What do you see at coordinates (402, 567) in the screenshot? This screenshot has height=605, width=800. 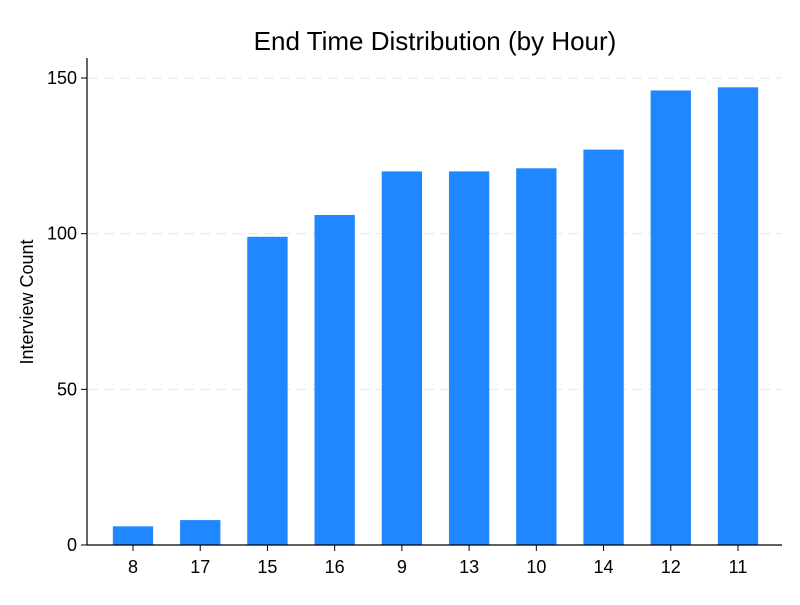 I see `x-tick-label: 9` at bounding box center [402, 567].